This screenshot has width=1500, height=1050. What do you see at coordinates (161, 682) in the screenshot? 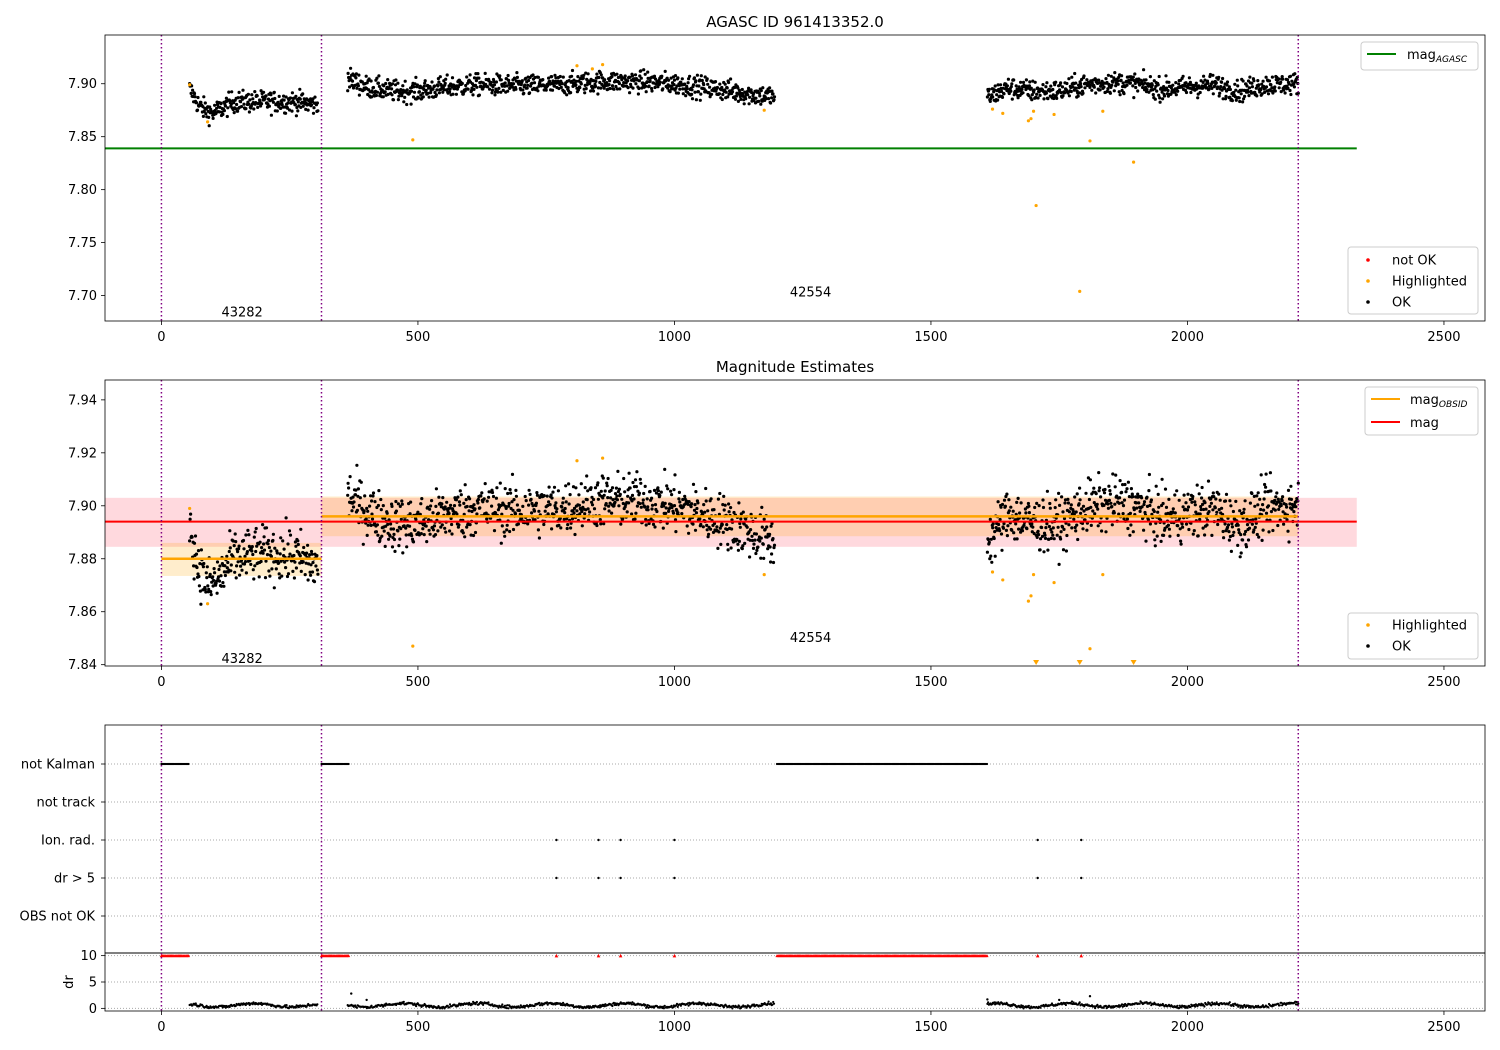
I see `x-tick-label: 0` at bounding box center [161, 682].